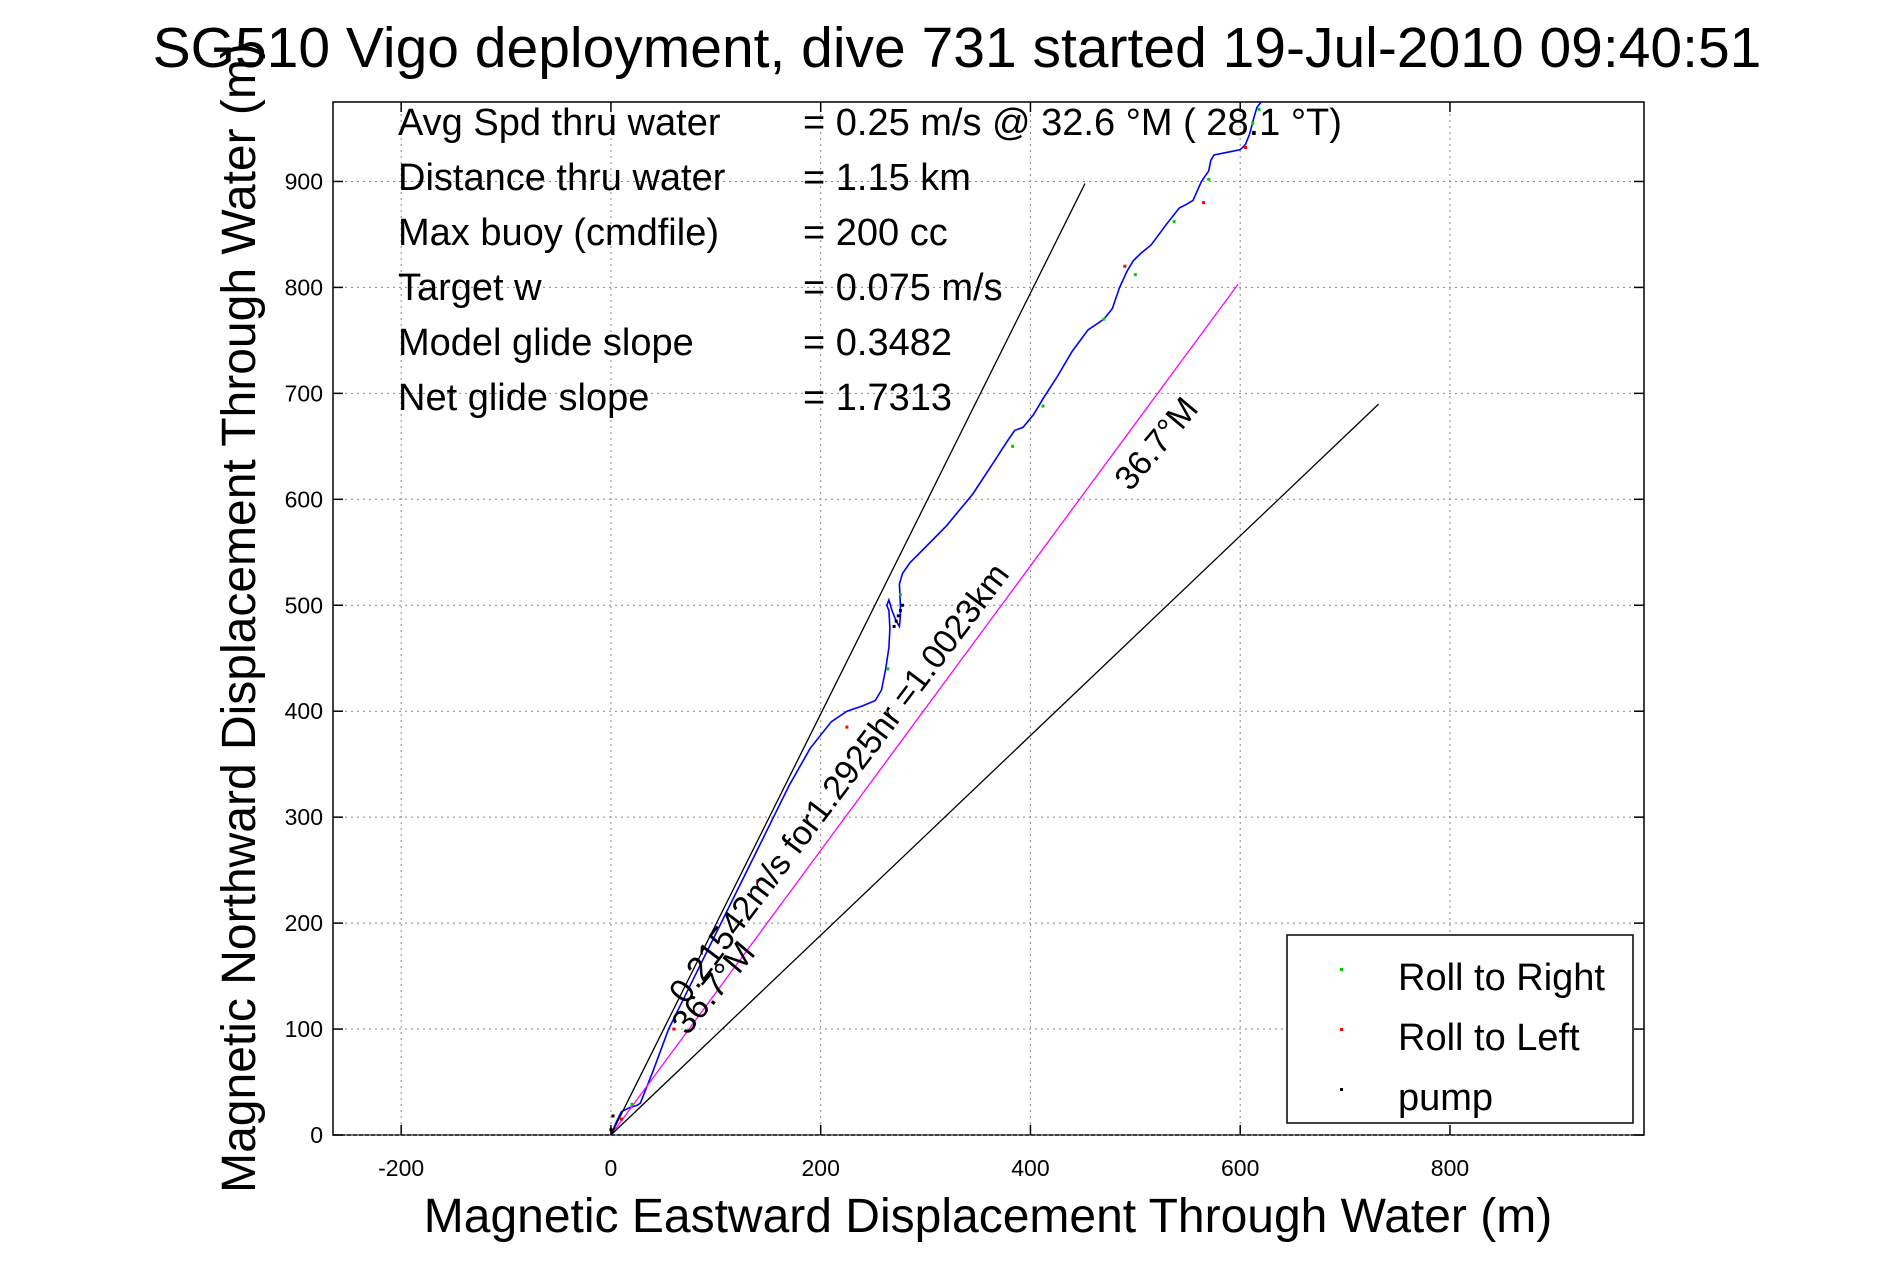  I want to click on x-tick-label: 200, so click(821, 1168).